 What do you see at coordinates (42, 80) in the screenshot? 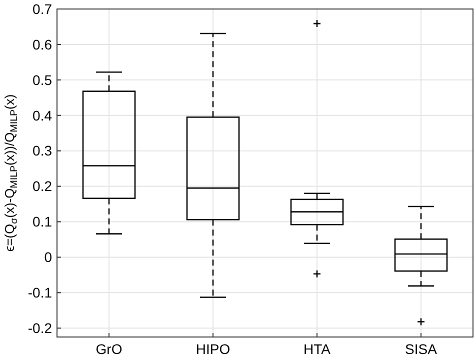
I see `y-tick-label: 0.5` at bounding box center [42, 80].